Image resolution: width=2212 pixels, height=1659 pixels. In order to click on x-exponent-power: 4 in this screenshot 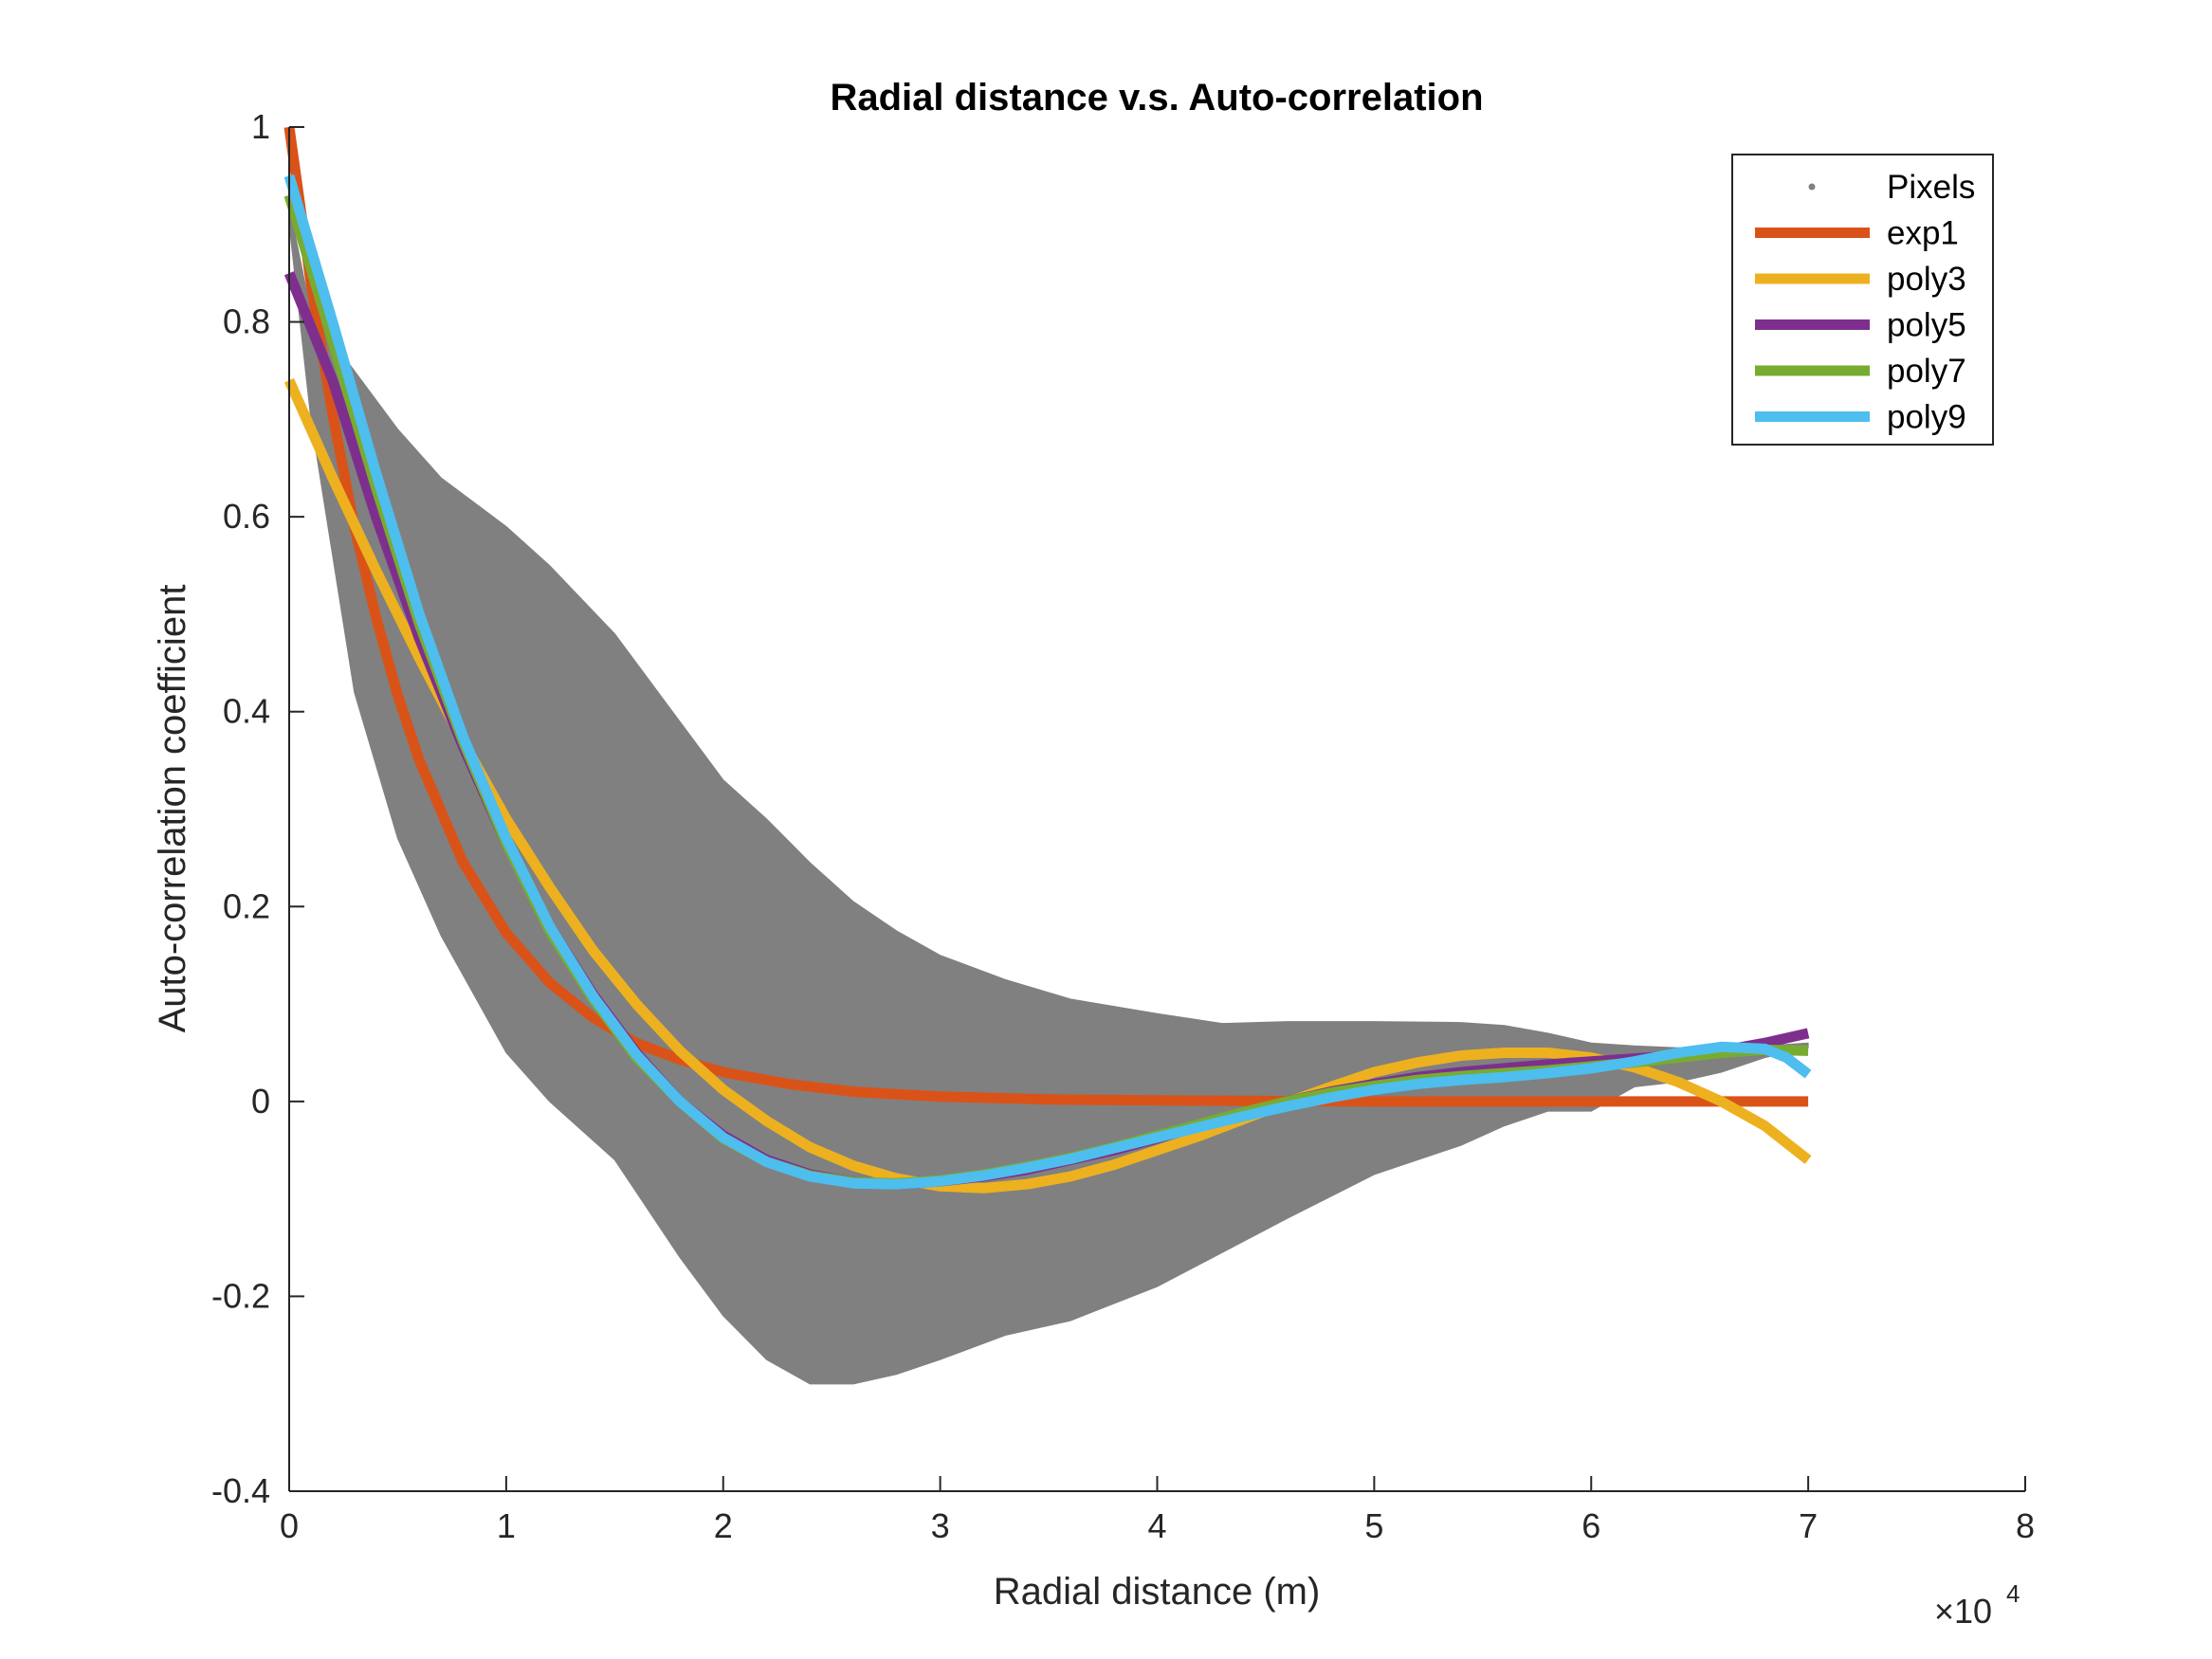, I will do `click(2013, 1593)`.